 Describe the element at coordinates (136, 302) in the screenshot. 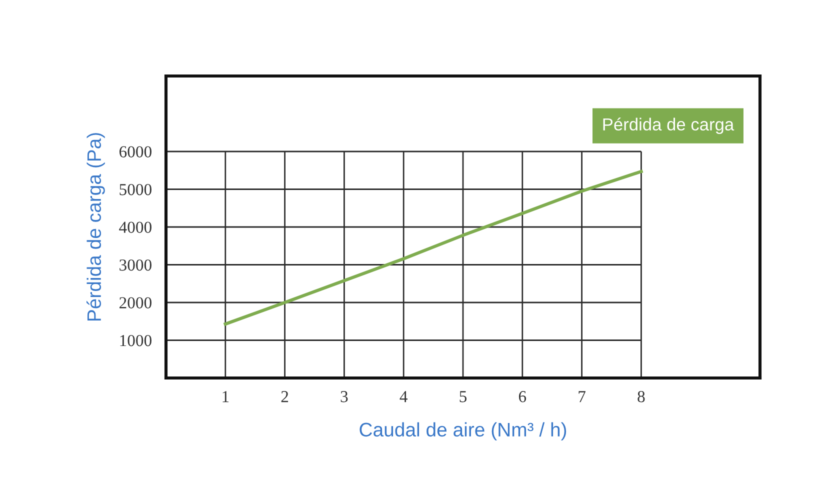

I see `y-tick-label: 2000` at that location.